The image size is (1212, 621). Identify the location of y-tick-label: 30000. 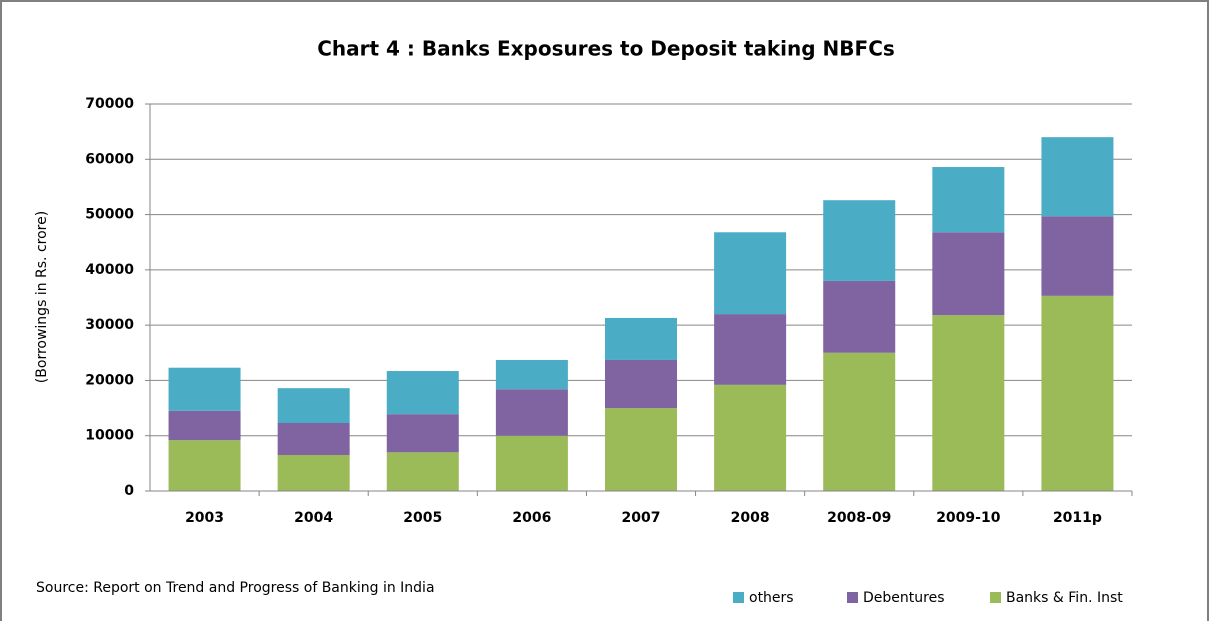
(109, 325).